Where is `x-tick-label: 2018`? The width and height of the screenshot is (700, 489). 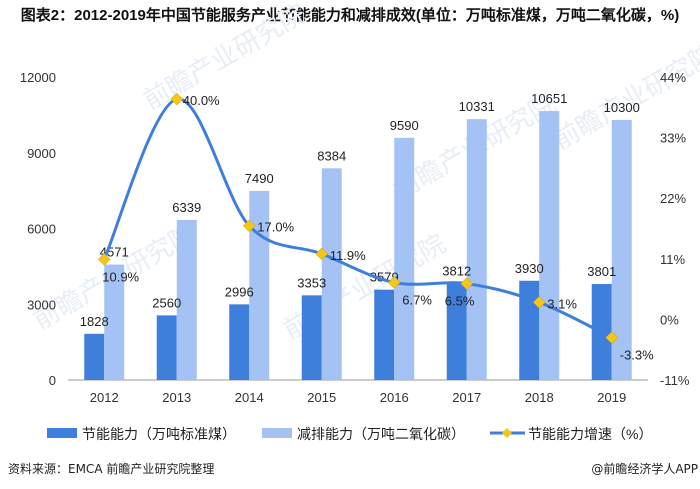 x-tick-label: 2018 is located at coordinates (539, 397).